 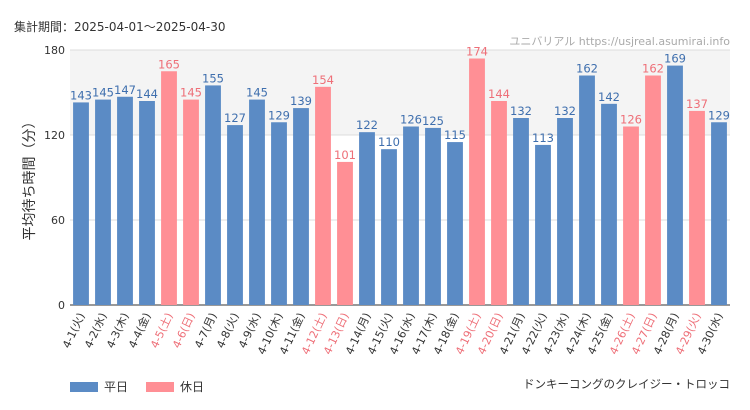 What do you see at coordinates (367, 125) in the screenshot?
I see `data-label: 122` at bounding box center [367, 125].